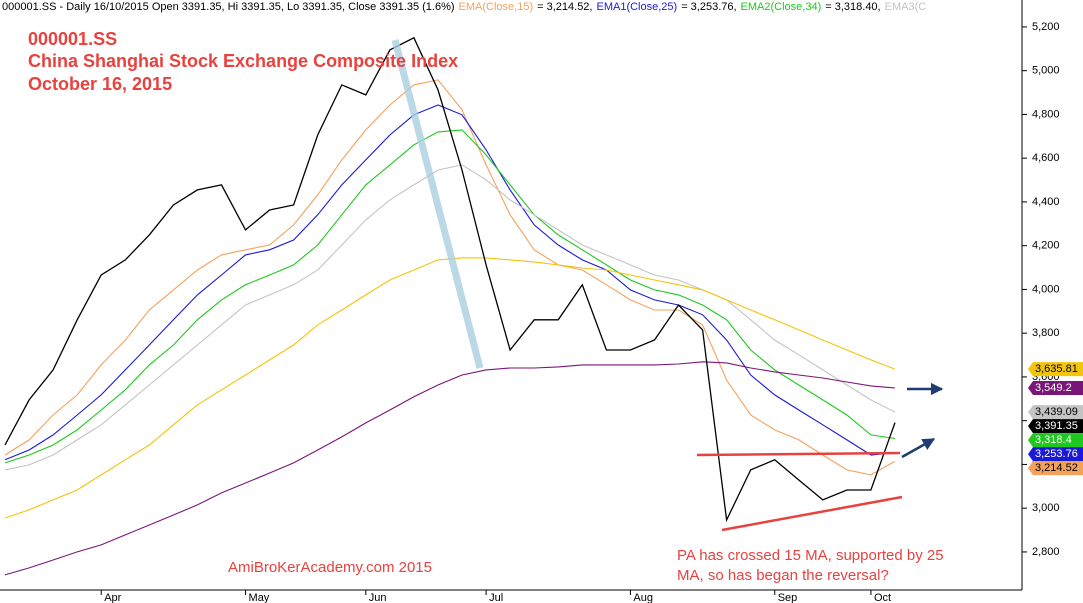 This screenshot has width=1083, height=603. I want to click on resistance-line, so click(798, 454).